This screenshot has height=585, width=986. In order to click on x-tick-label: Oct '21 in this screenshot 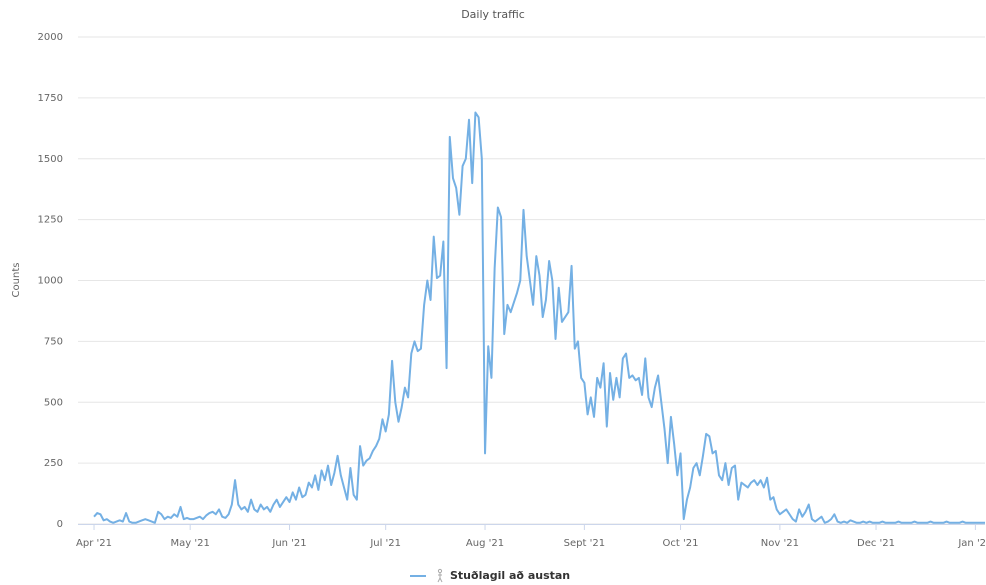, I will do `click(681, 543)`.